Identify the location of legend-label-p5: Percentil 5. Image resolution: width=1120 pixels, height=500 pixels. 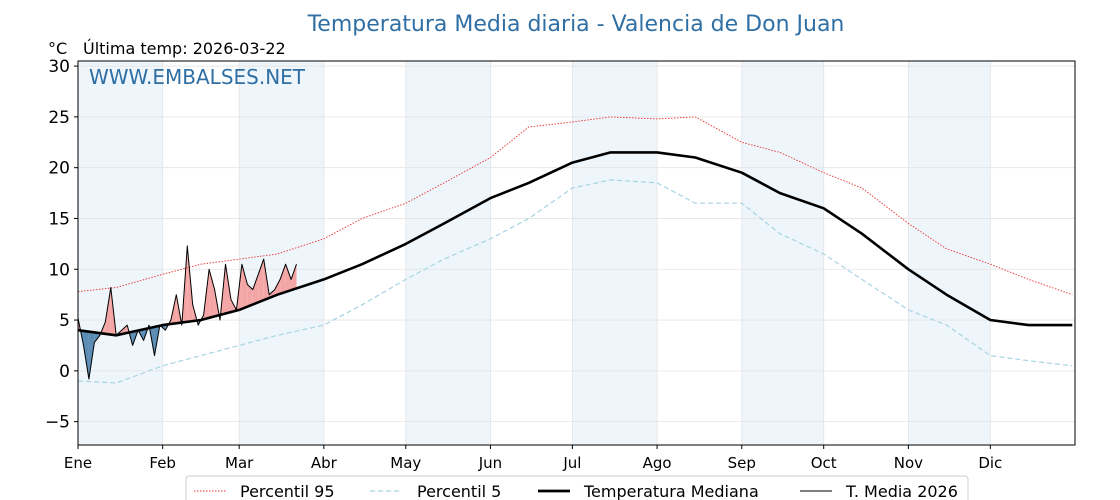
(459, 491).